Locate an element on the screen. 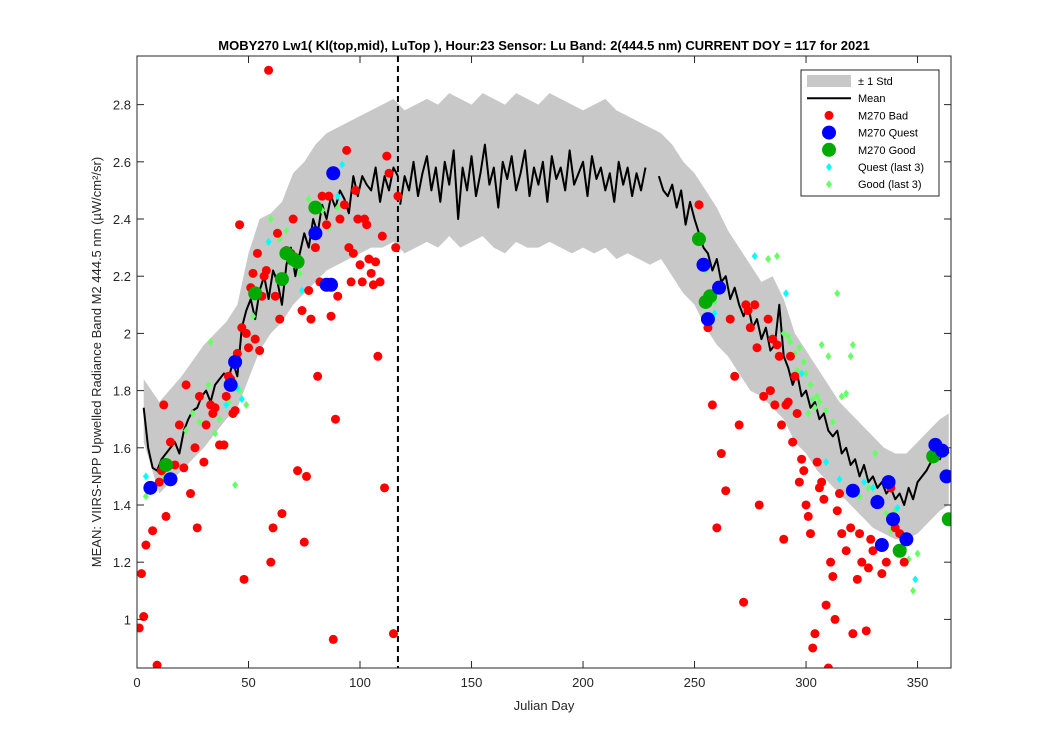  y-tick-label: 2.2 is located at coordinates (122, 276).